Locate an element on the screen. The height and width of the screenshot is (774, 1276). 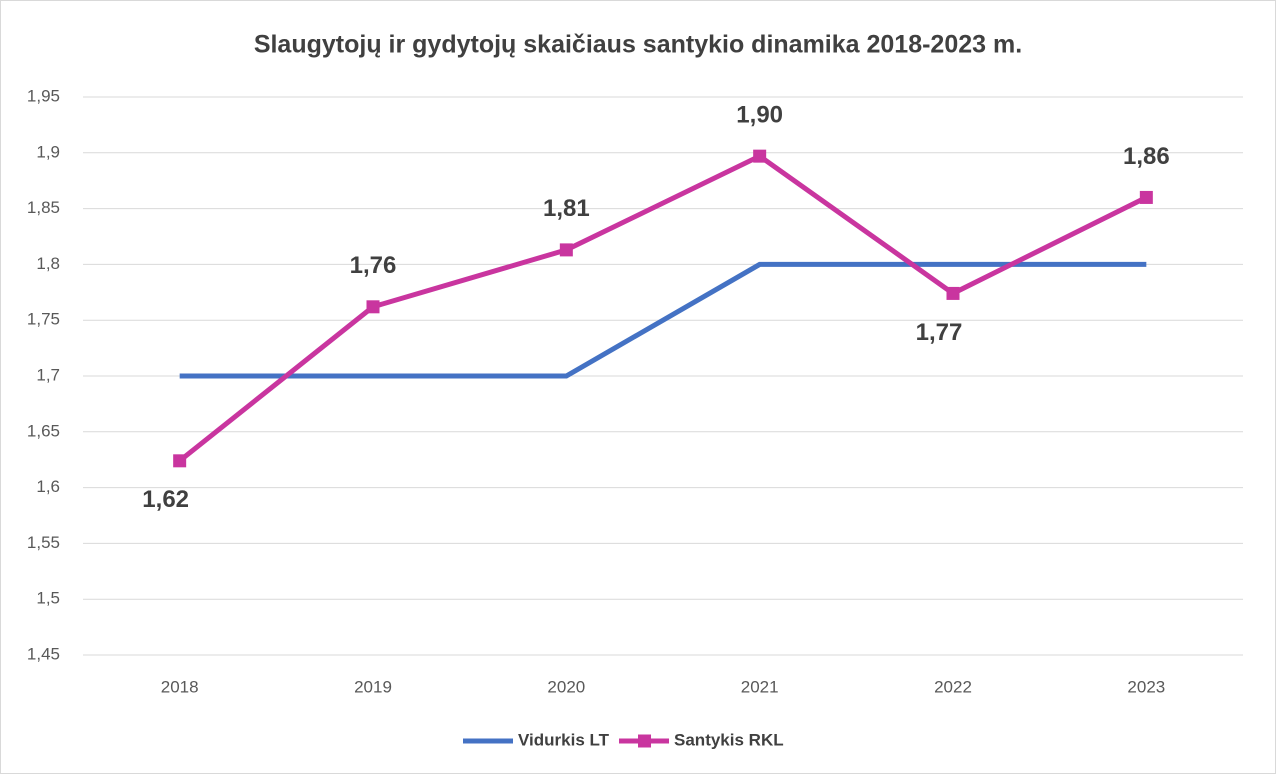
x-tick-label: 2021 is located at coordinates (760, 686).